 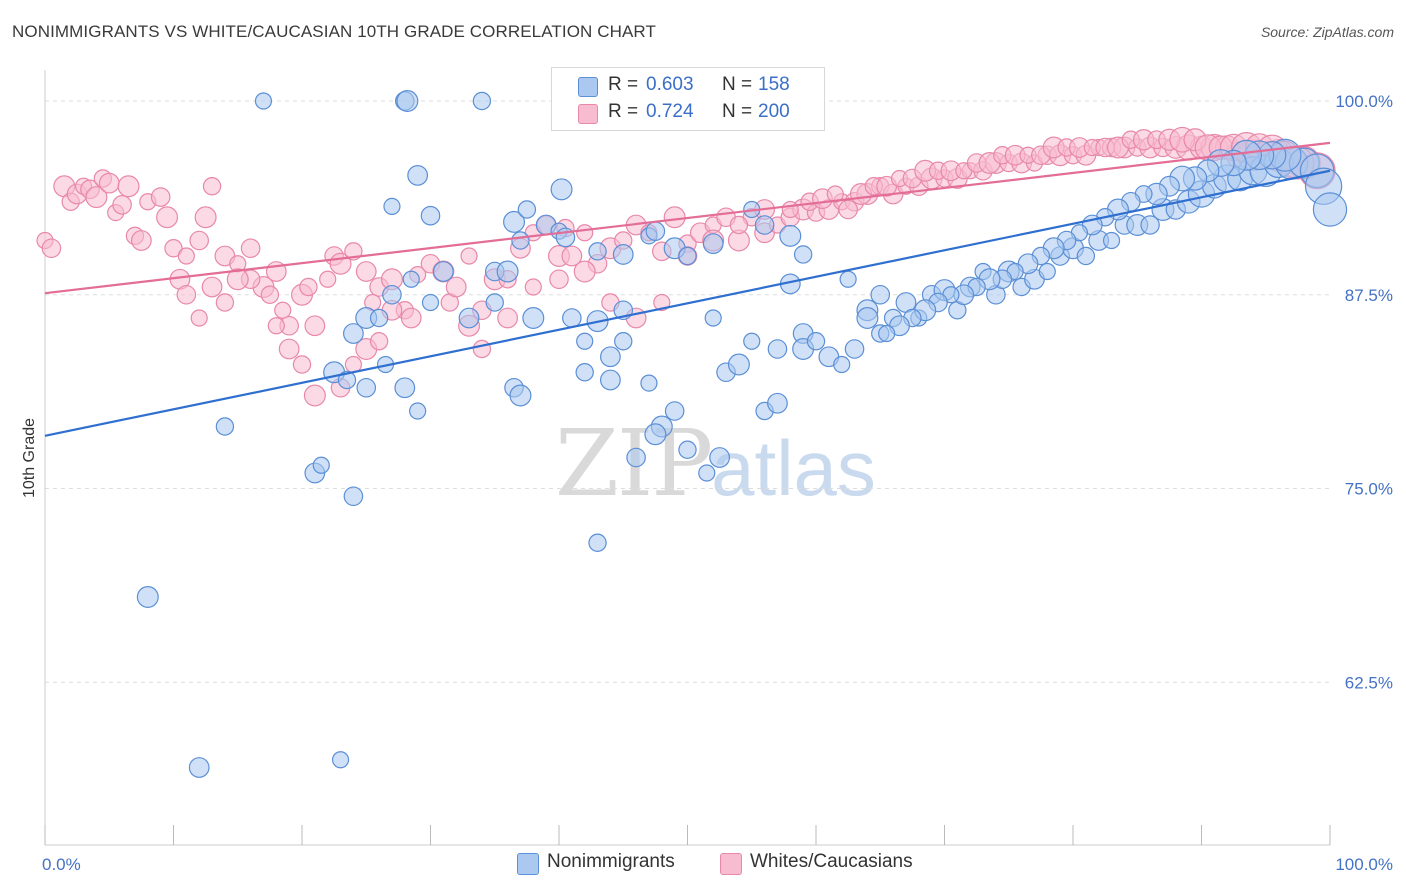 I want to click on series-legend: Nonimmigrants Whites/Caucasians, so click(x=703, y=864).